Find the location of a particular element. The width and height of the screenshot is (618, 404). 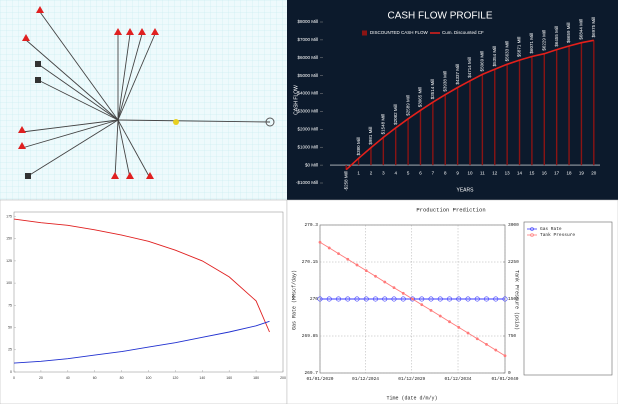

legend-box is located at coordinates (568, 298).